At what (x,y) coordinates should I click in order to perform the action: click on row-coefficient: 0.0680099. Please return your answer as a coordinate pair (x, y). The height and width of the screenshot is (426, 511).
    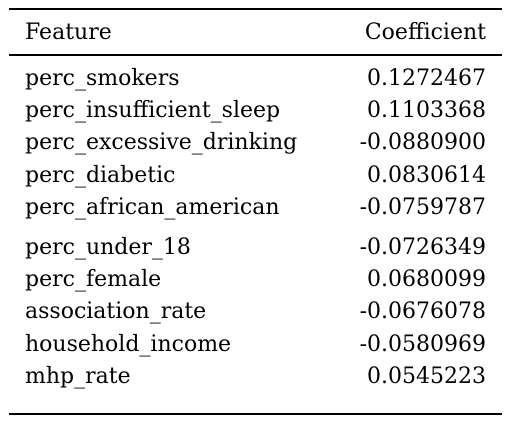
    Looking at the image, I should click on (426, 280).